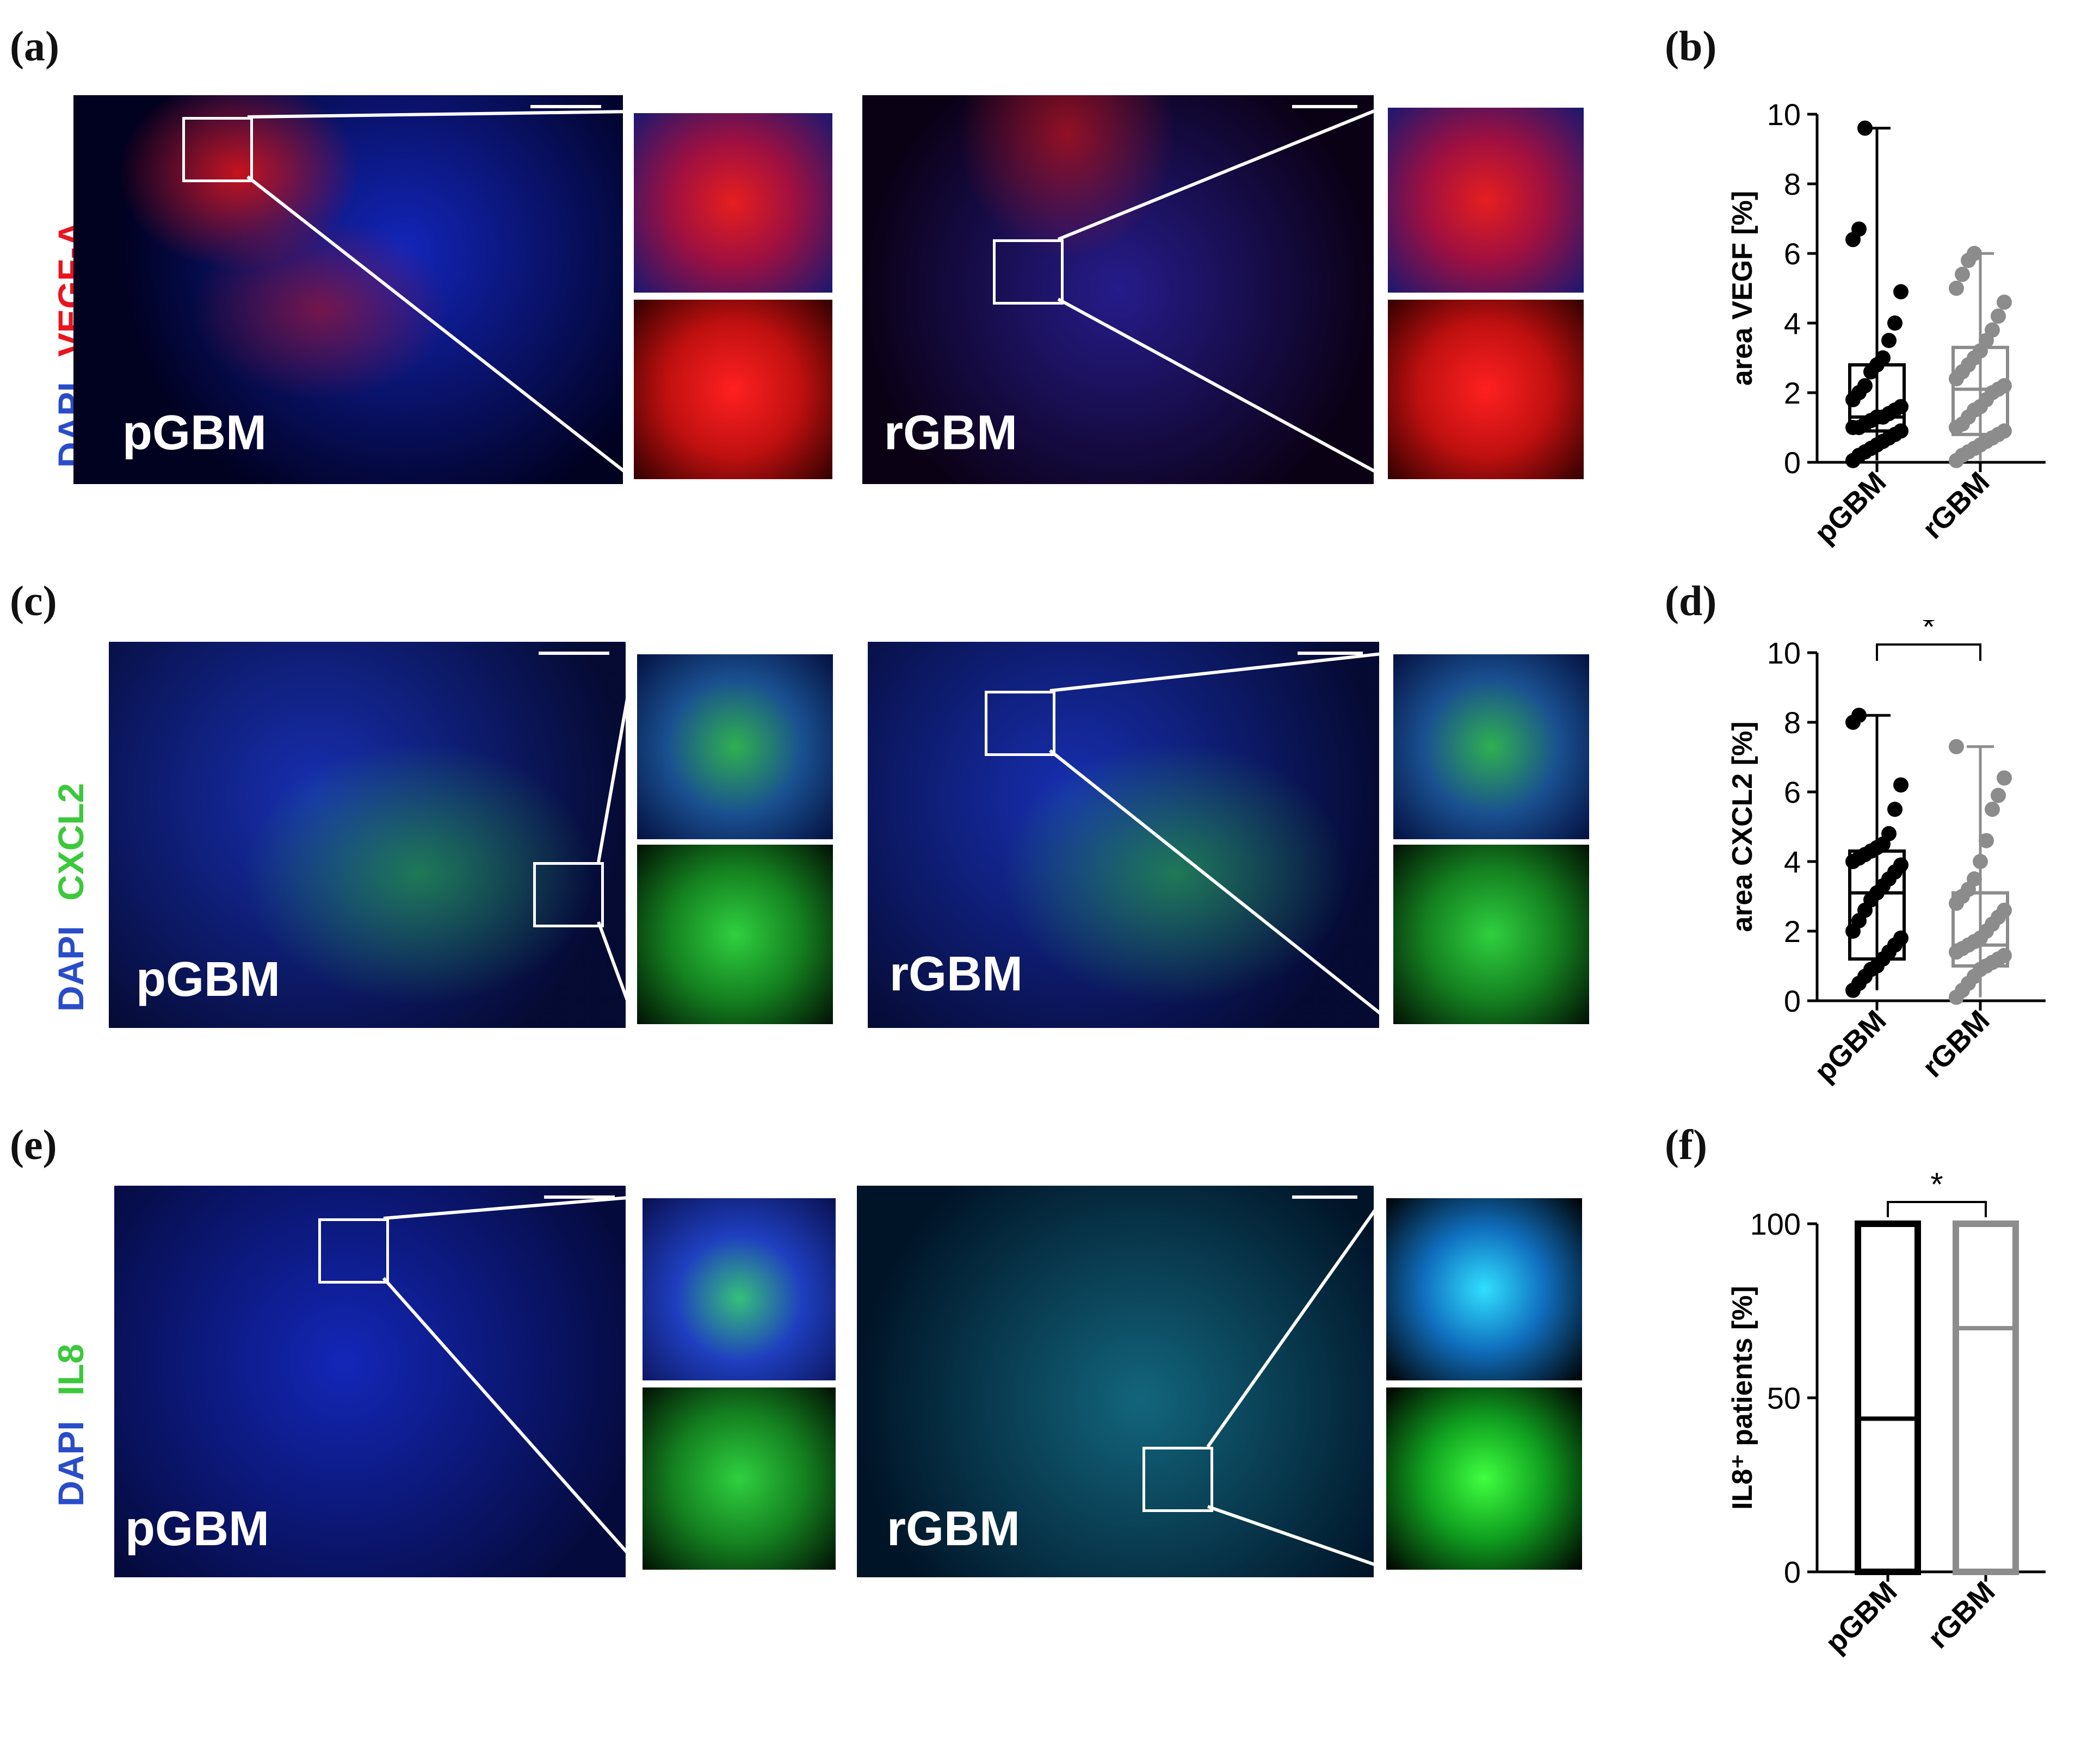 Image resolution: width=2100 pixels, height=1741 pixels. I want to click on micrograph-rgbm-vegf: rGBM, so click(1118, 289).